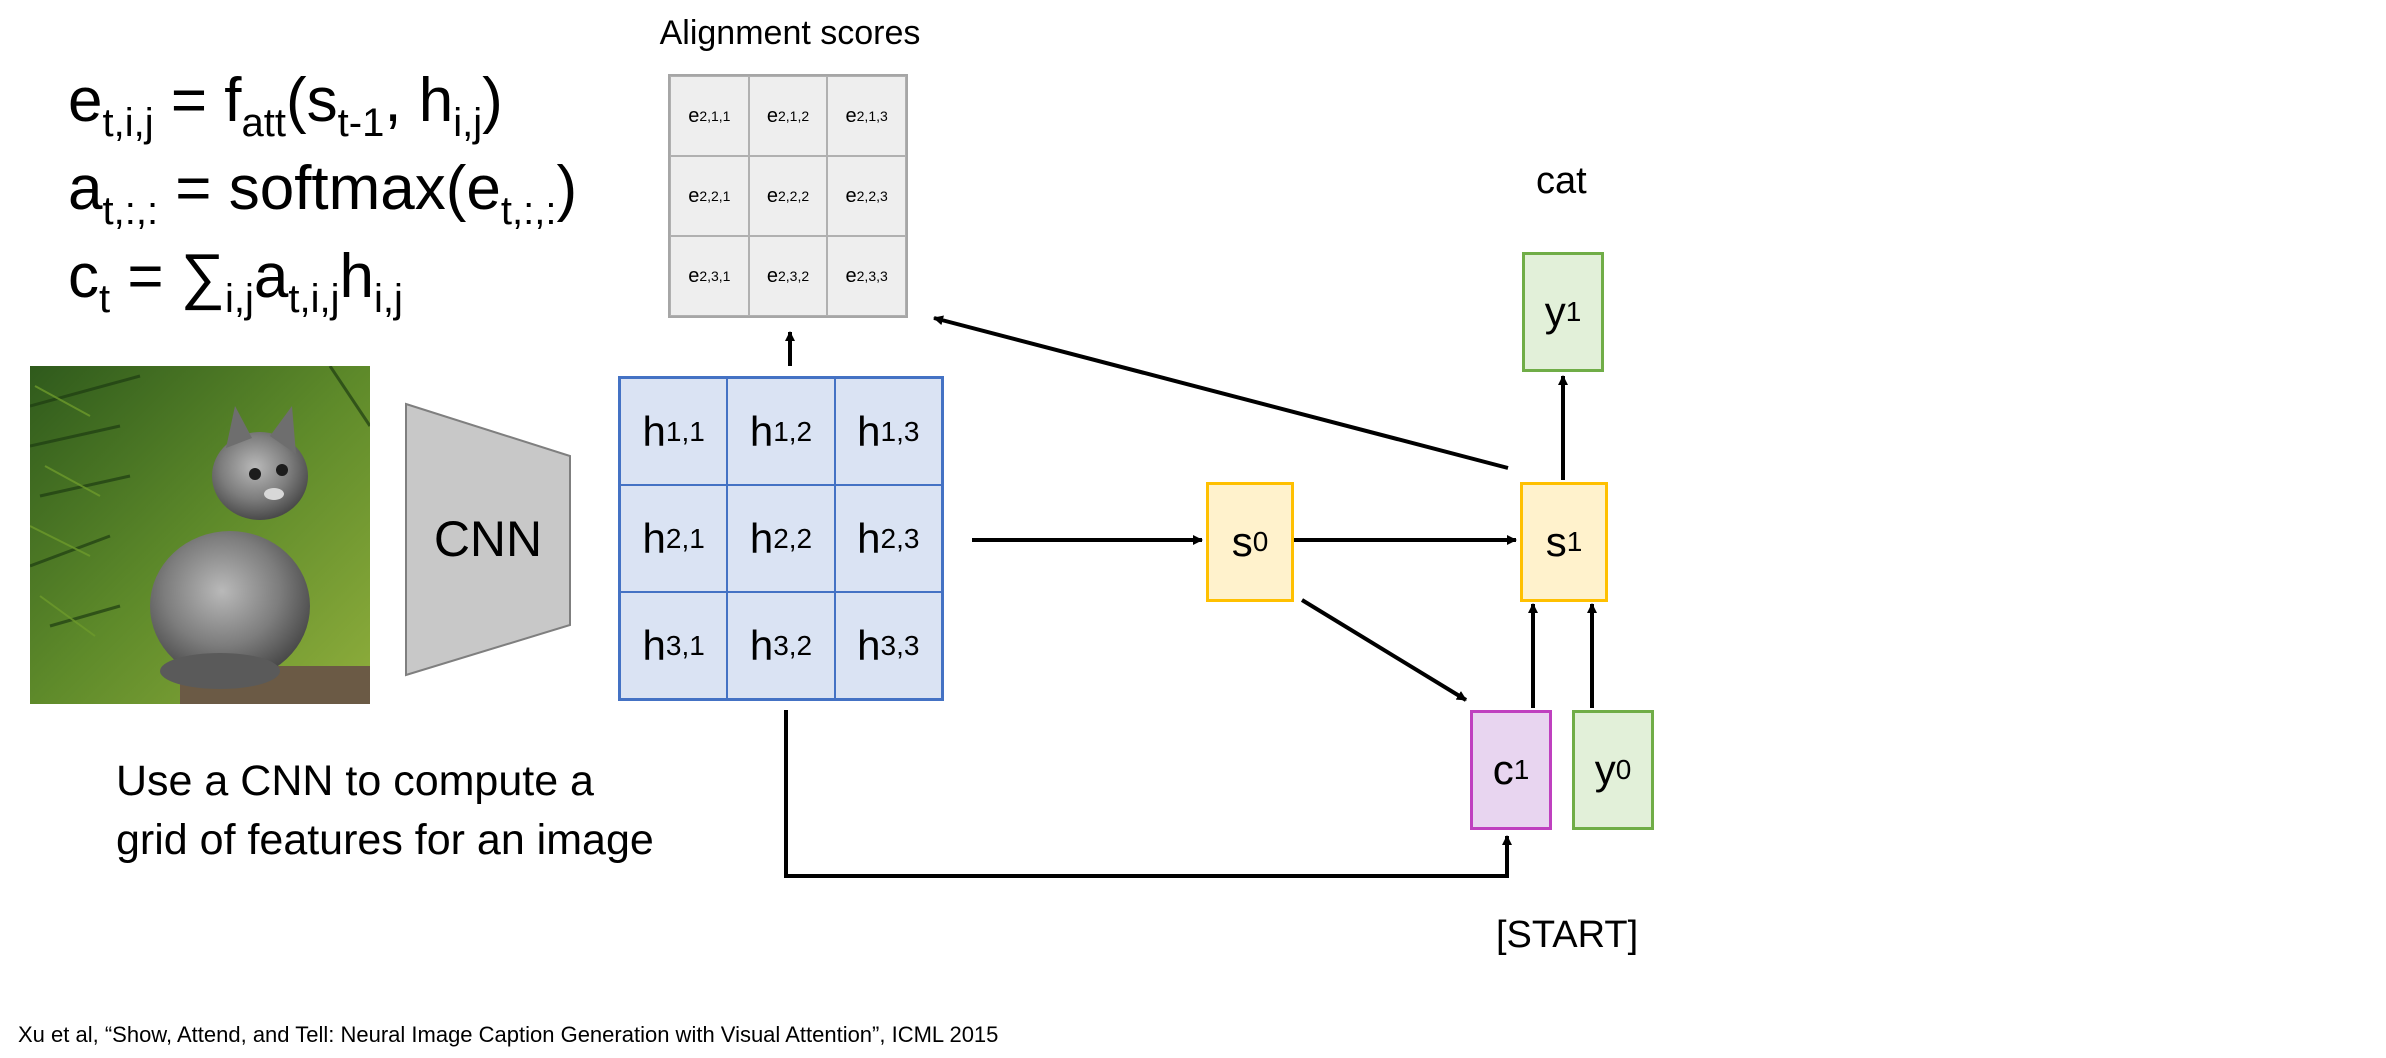  Describe the element at coordinates (1384, 650) in the screenshot. I see `arrow-s0-to-c1` at that location.